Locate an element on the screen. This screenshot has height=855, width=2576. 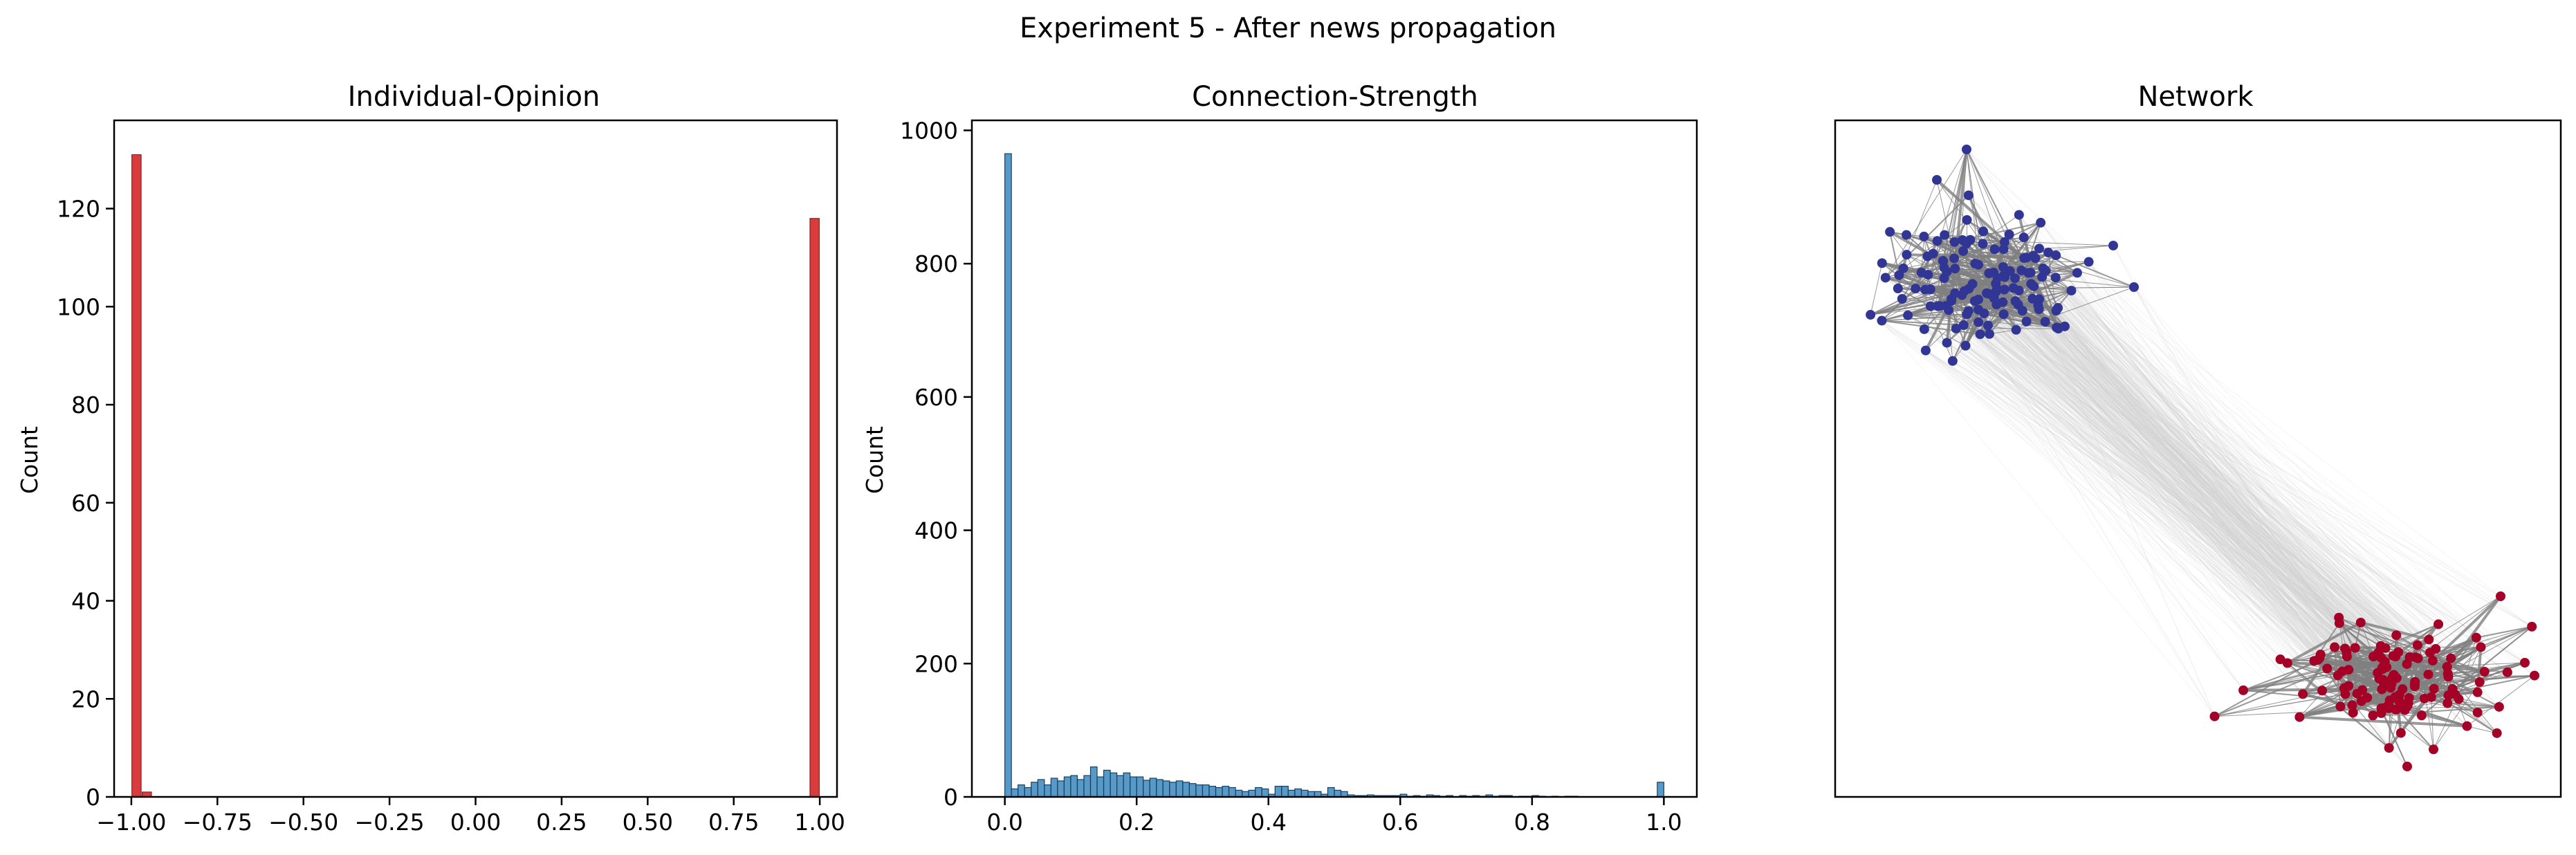
strength-x-tick-label: 0.2 is located at coordinates (1136, 822).